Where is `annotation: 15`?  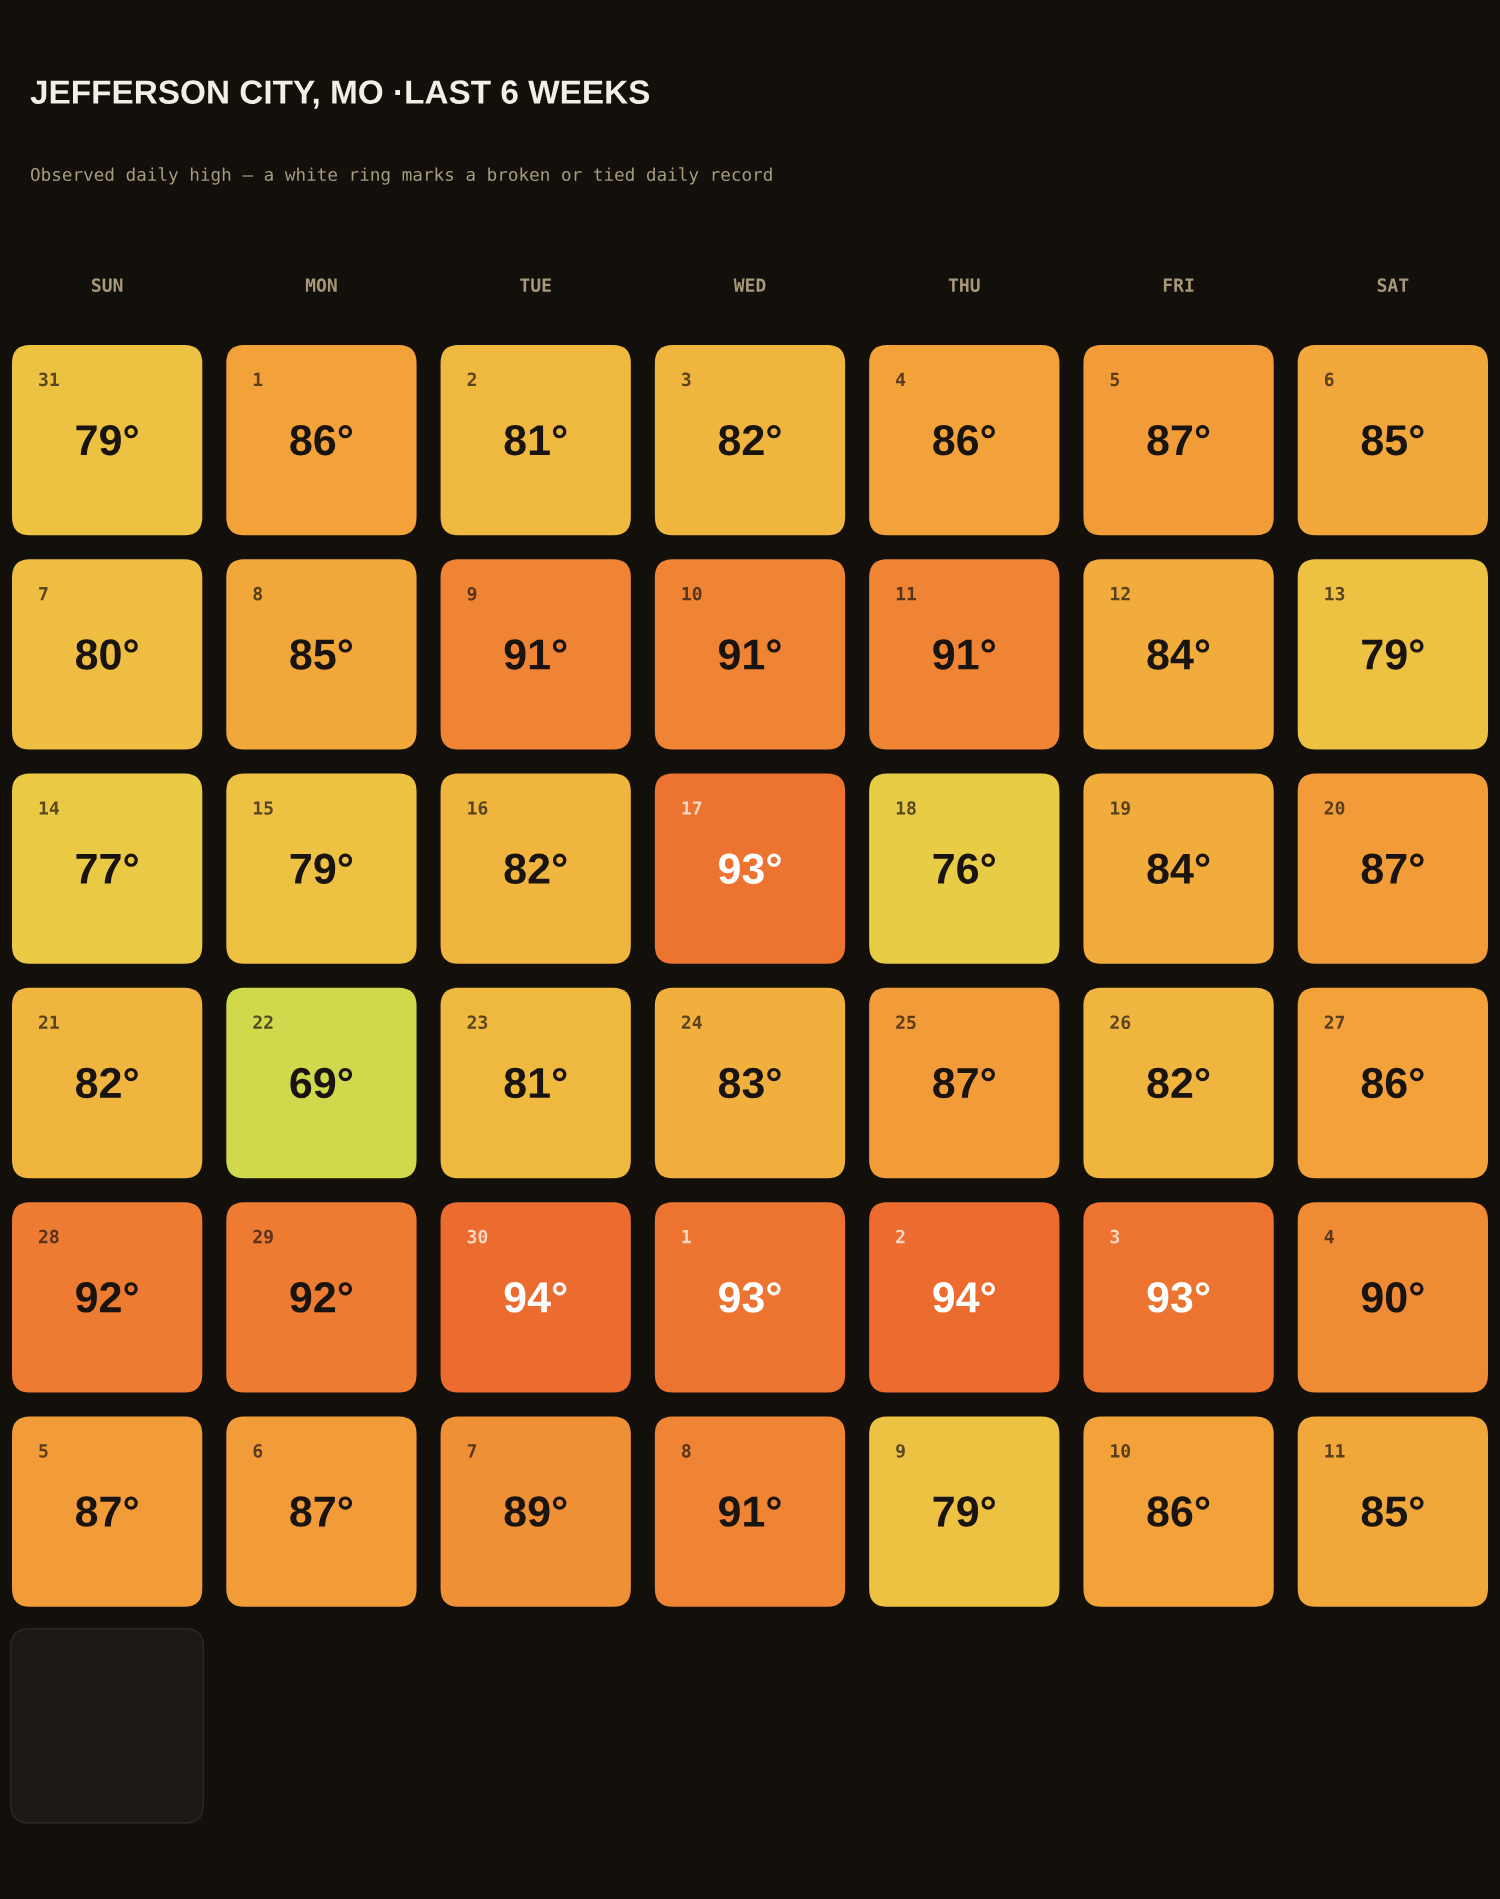
annotation: 15 is located at coordinates (263, 808).